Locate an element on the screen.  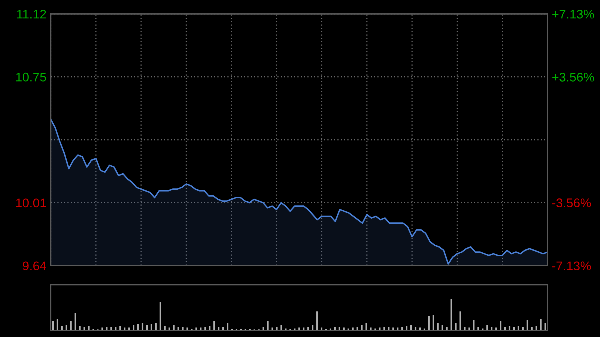
y2-tick-label: +3.56% is located at coordinates (573, 77).